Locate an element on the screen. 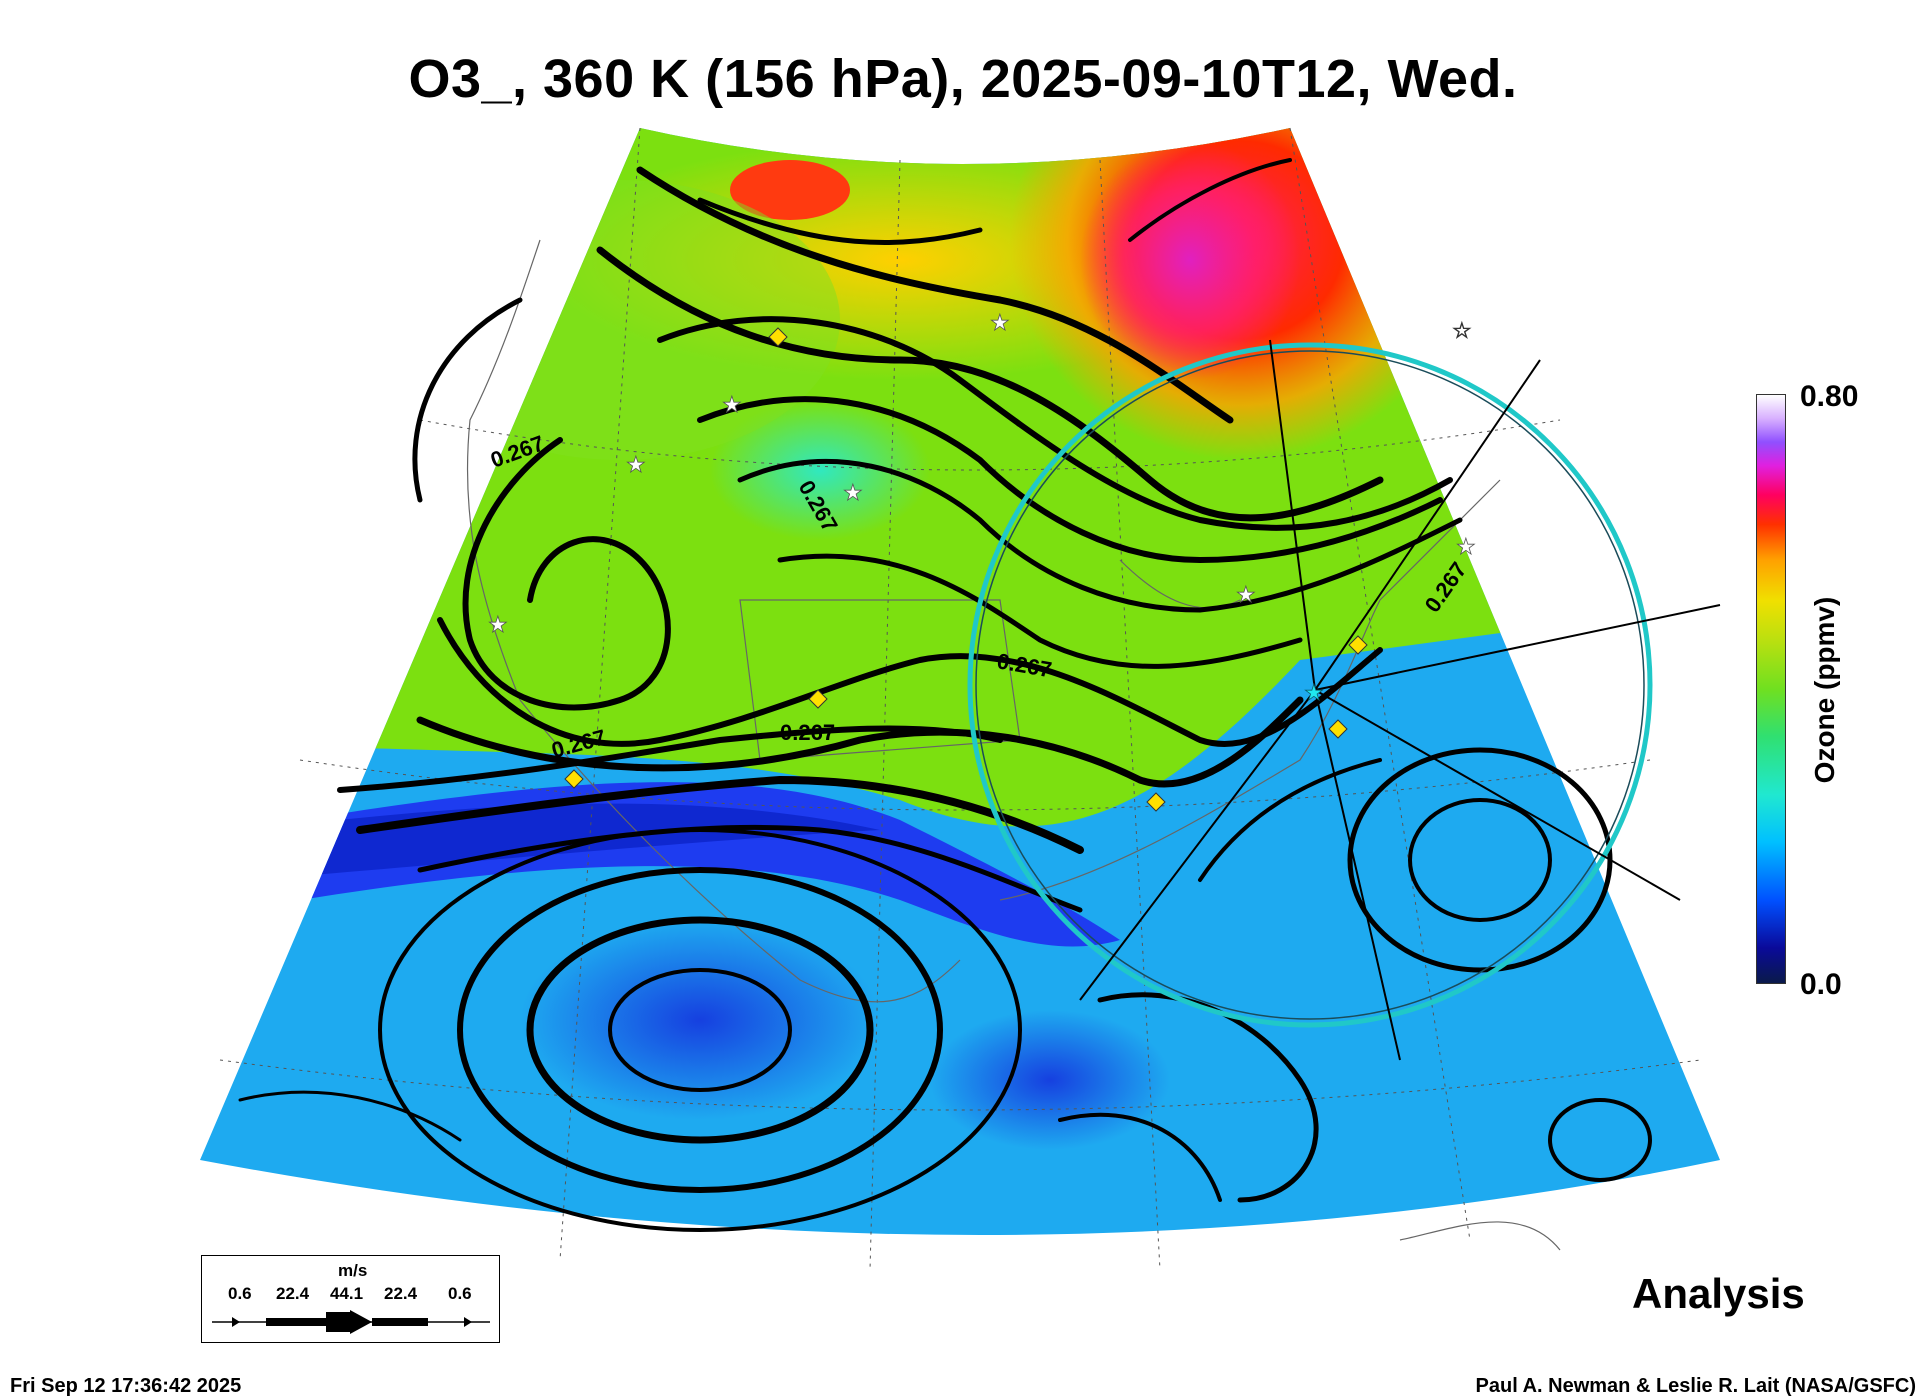 The width and height of the screenshot is (1926, 1398). colorbar-max-label: 0.80 is located at coordinates (1829, 396).